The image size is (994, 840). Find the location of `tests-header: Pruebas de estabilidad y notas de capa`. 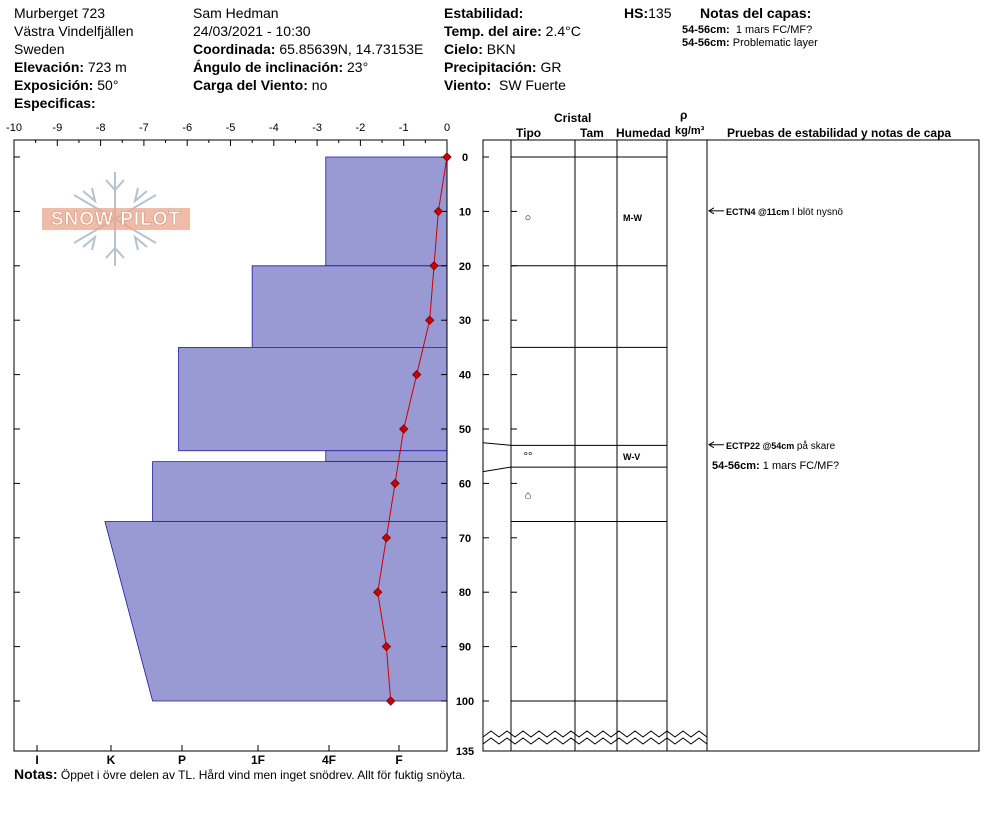

tests-header: Pruebas de estabilidad y notas de capa is located at coordinates (839, 133).